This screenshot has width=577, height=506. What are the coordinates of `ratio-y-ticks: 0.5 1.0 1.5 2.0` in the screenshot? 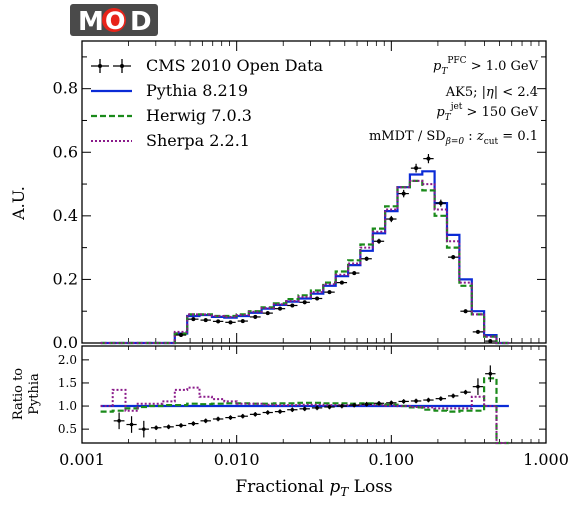 It's located at (302, 394).